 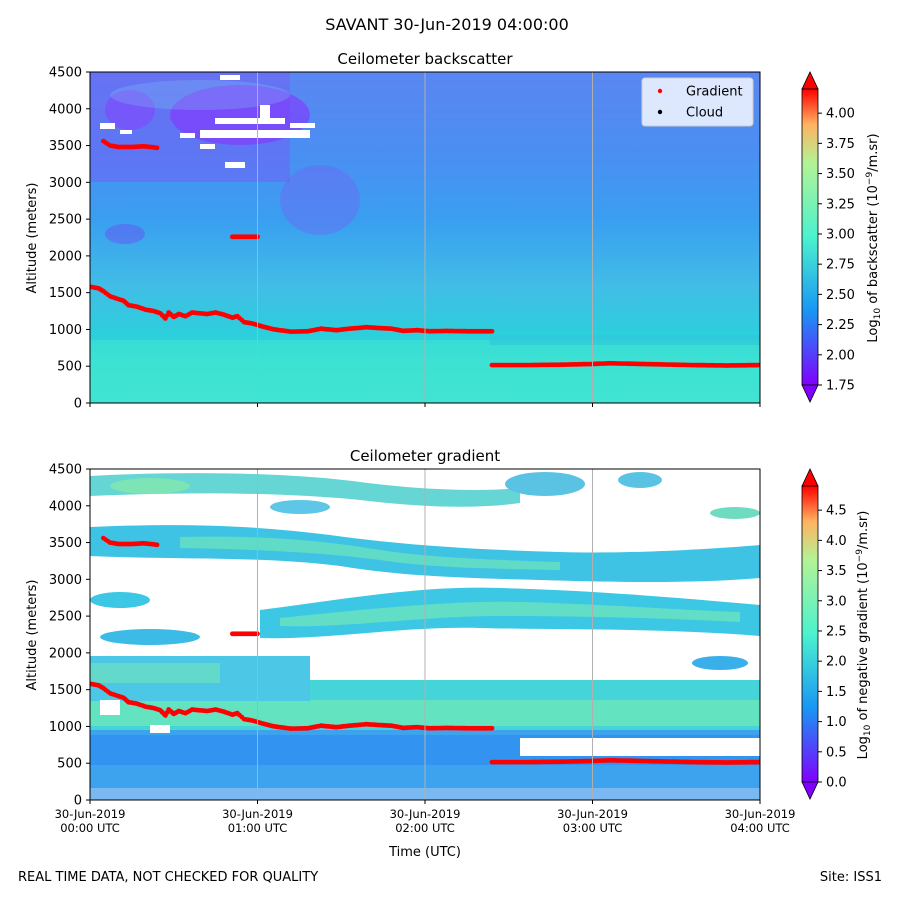 What do you see at coordinates (836, 541) in the screenshot?
I see `colorbar-tick-label: 4.0` at bounding box center [836, 541].